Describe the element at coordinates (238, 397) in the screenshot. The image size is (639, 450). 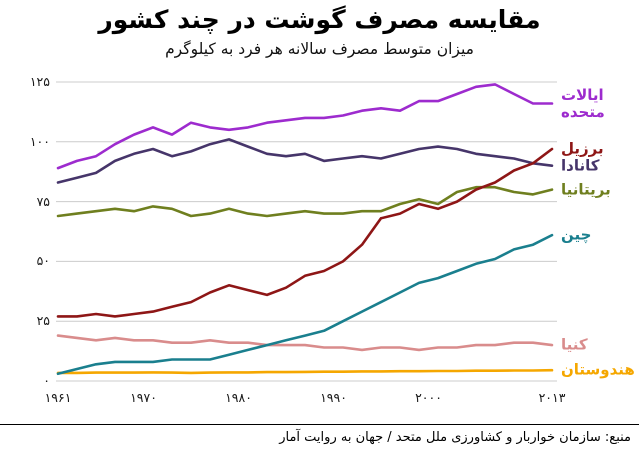
I see `x-axis-tick-label: ۱۹۸۰` at that location.